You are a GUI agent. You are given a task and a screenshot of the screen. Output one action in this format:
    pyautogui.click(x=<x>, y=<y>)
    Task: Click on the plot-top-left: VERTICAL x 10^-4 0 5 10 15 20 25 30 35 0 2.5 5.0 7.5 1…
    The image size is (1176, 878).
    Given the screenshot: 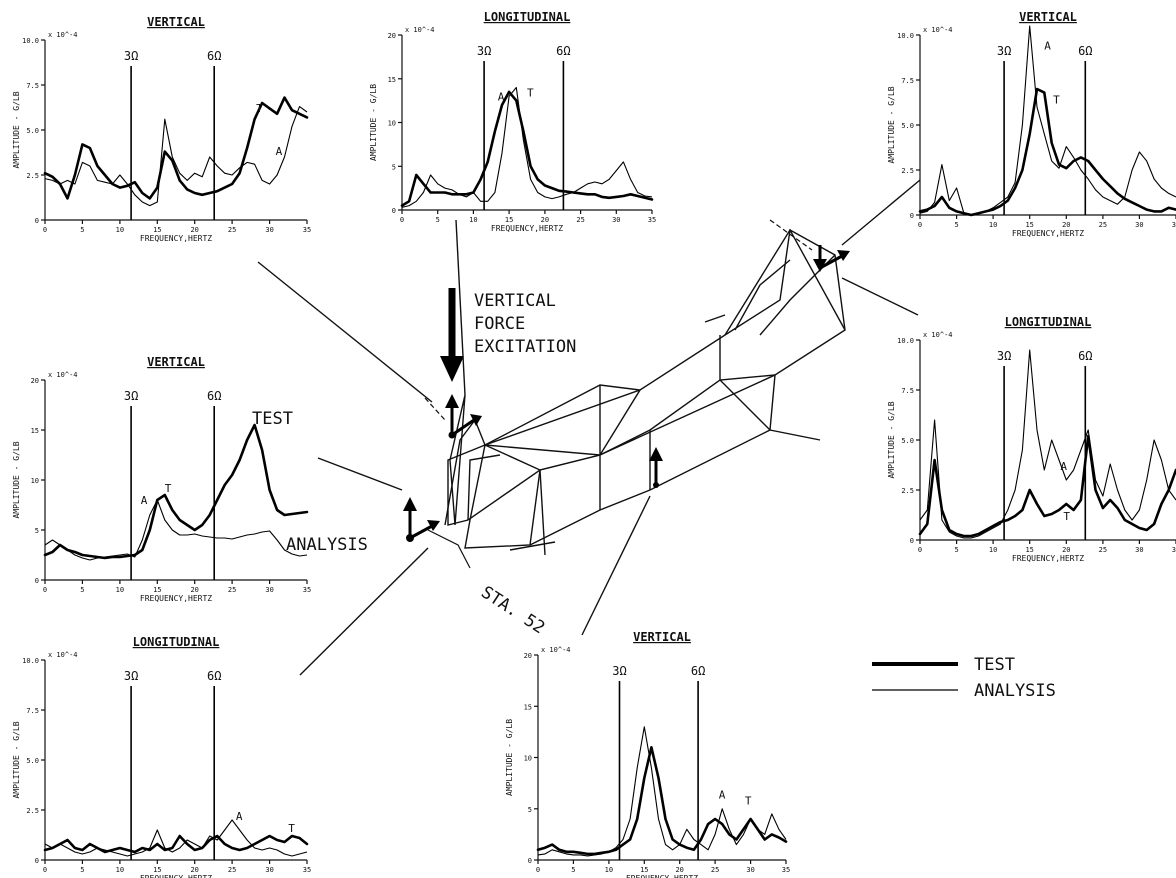 What is the action you would take?
    pyautogui.click(x=161, y=129)
    